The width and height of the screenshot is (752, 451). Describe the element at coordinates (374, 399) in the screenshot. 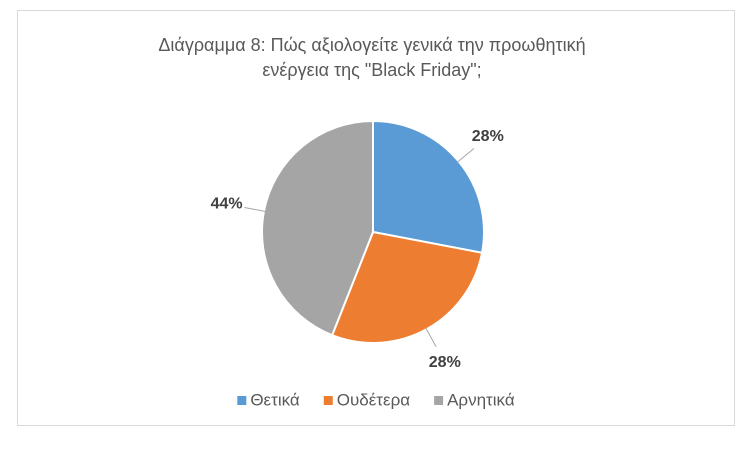

I see `legend-label: Ουδέτερα` at that location.